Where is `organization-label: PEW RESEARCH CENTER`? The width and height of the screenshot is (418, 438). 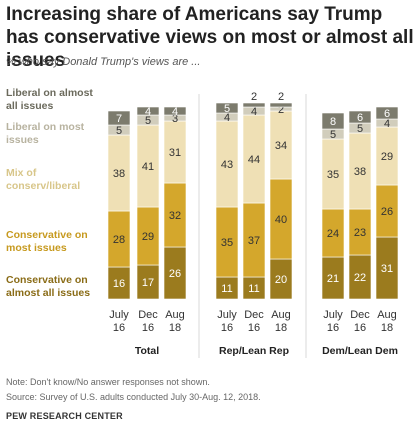 organization-label: PEW RESEARCH CENTER is located at coordinates (64, 416).